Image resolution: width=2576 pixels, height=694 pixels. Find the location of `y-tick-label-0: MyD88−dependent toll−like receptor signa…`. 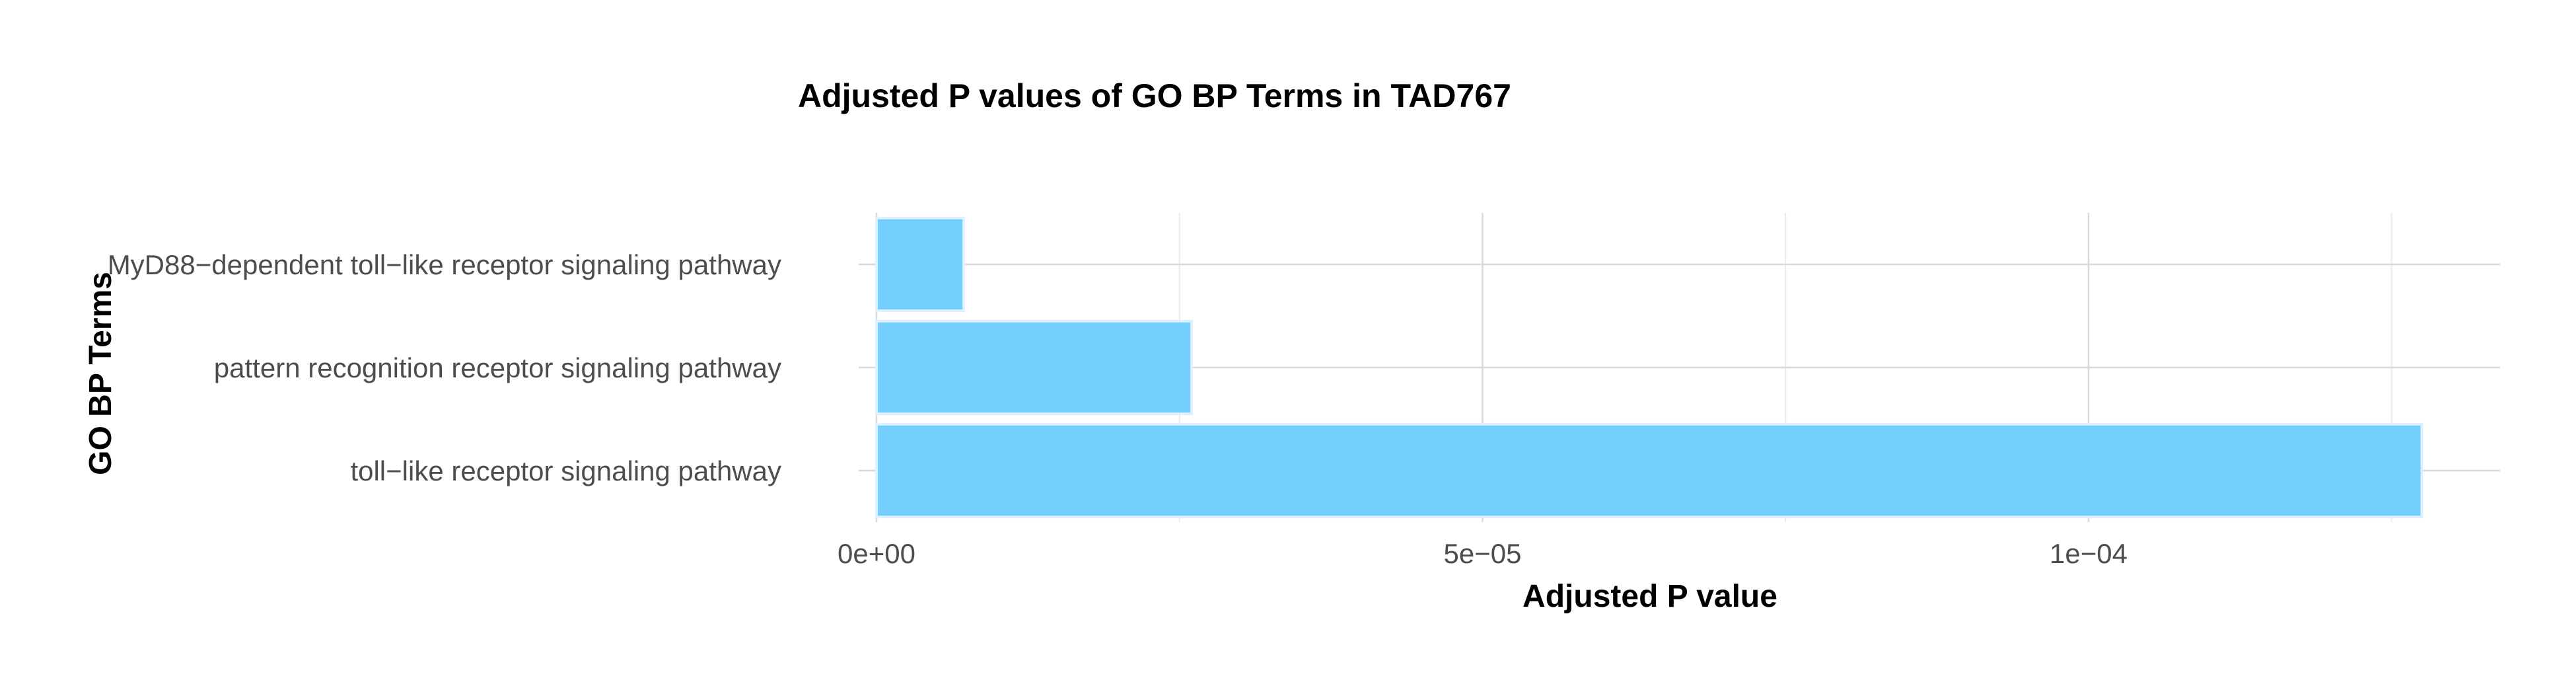

y-tick-label-0: MyD88−dependent toll−like receptor signa… is located at coordinates (445, 264).